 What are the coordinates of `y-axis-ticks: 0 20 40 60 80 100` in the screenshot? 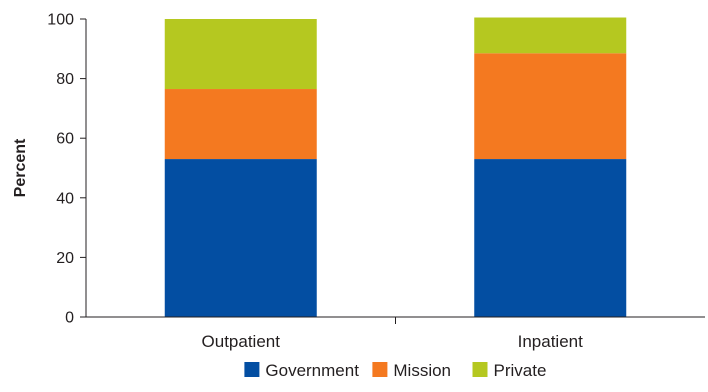 It's located at (66, 169).